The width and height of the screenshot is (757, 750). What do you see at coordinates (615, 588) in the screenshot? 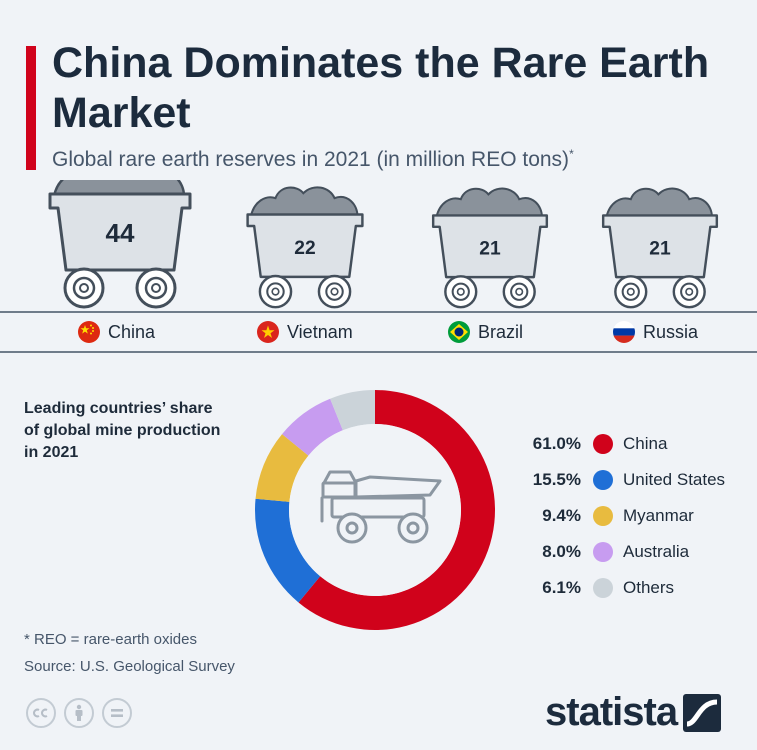
I see `legend-item: 6.1% Others` at bounding box center [615, 588].